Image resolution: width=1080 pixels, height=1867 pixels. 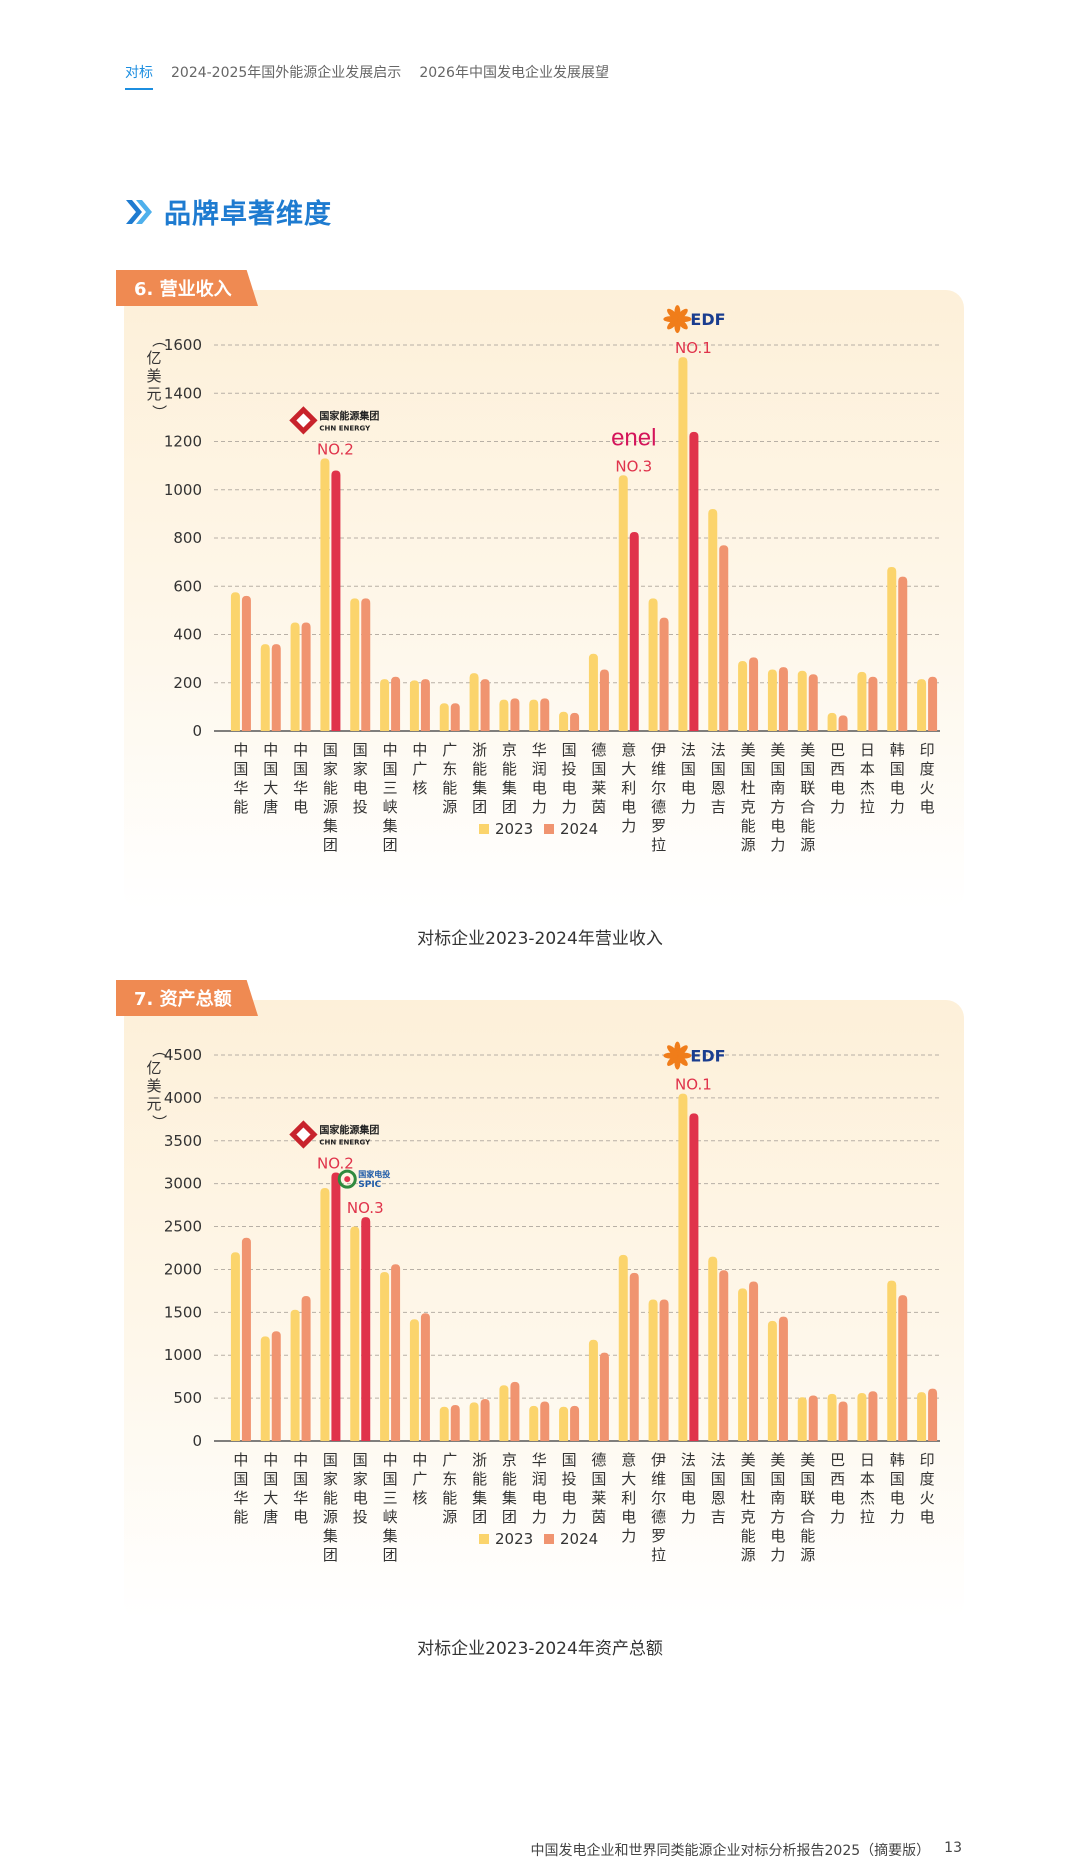 What do you see at coordinates (694, 319) in the screenshot?
I see `revenue-logo-edf: EDF` at bounding box center [694, 319].